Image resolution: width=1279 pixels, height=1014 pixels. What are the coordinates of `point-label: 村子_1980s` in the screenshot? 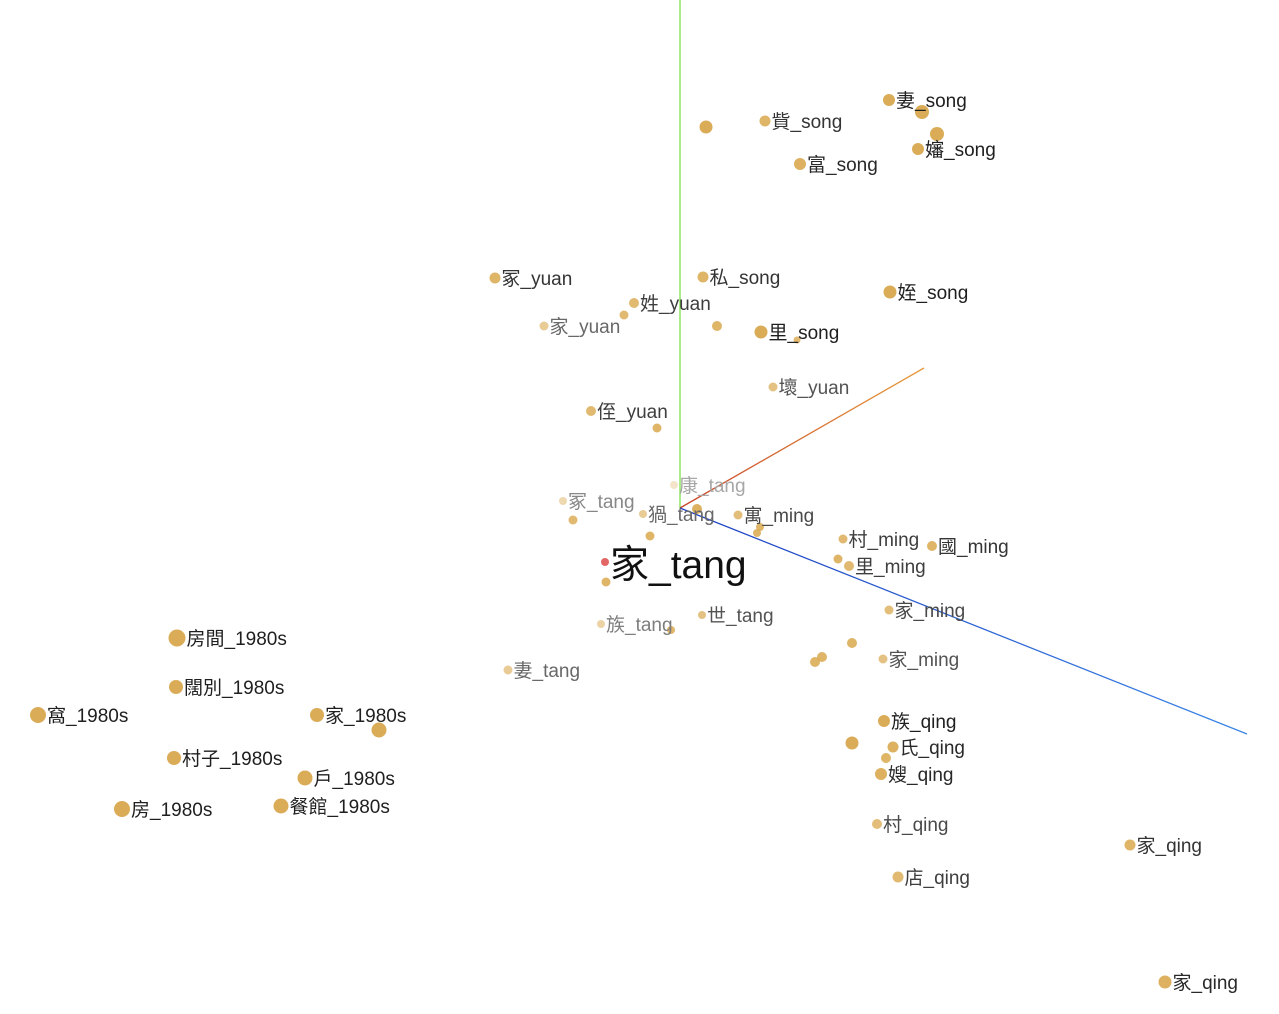 It's located at (232, 759).